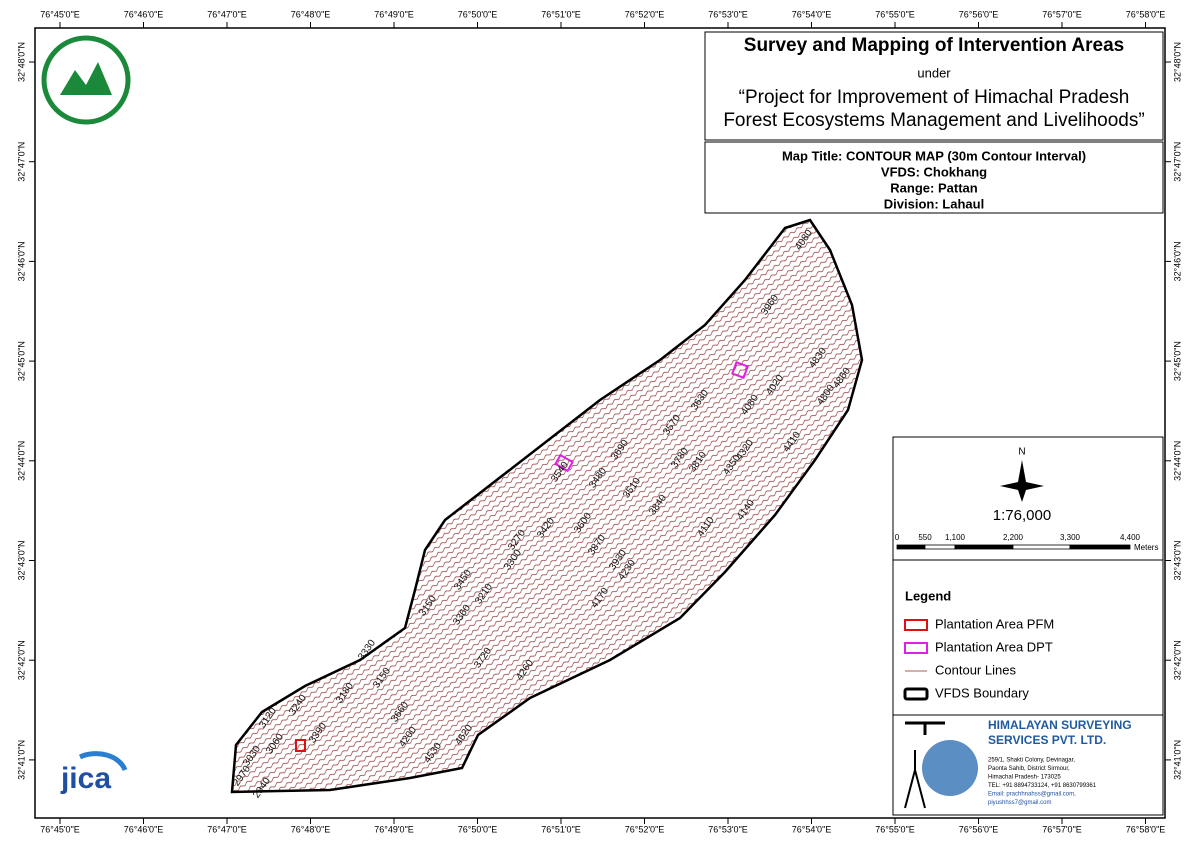 Image resolution: width=1200 pixels, height=848 pixels. What do you see at coordinates (300, 745) in the screenshot?
I see `plantation-pfm` at bounding box center [300, 745].